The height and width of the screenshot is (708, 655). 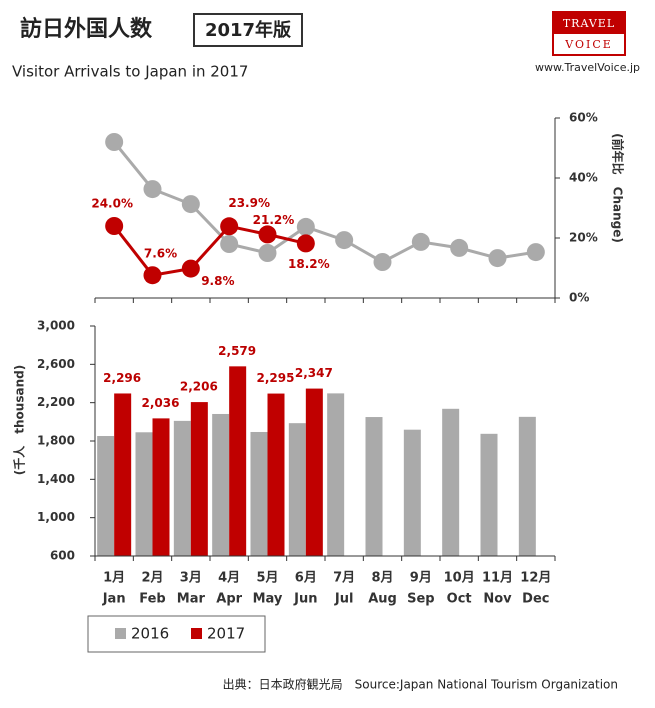 What do you see at coordinates (583, 118) in the screenshot?
I see `y-tick-label: 60%` at bounding box center [583, 118].